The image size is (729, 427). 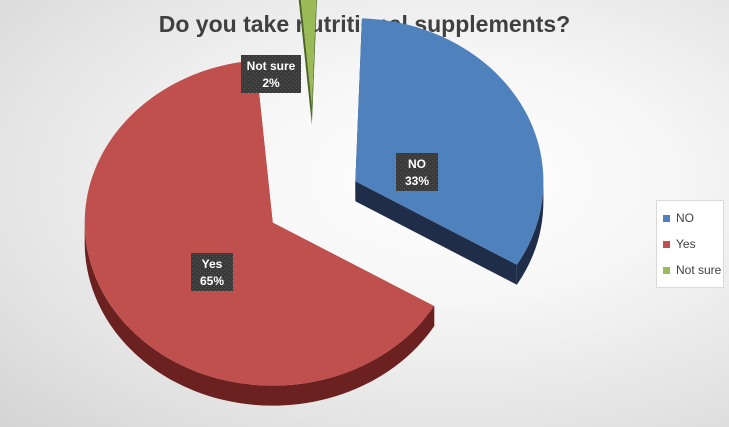 What do you see at coordinates (685, 218) in the screenshot?
I see `legend-label-no: NO` at bounding box center [685, 218].